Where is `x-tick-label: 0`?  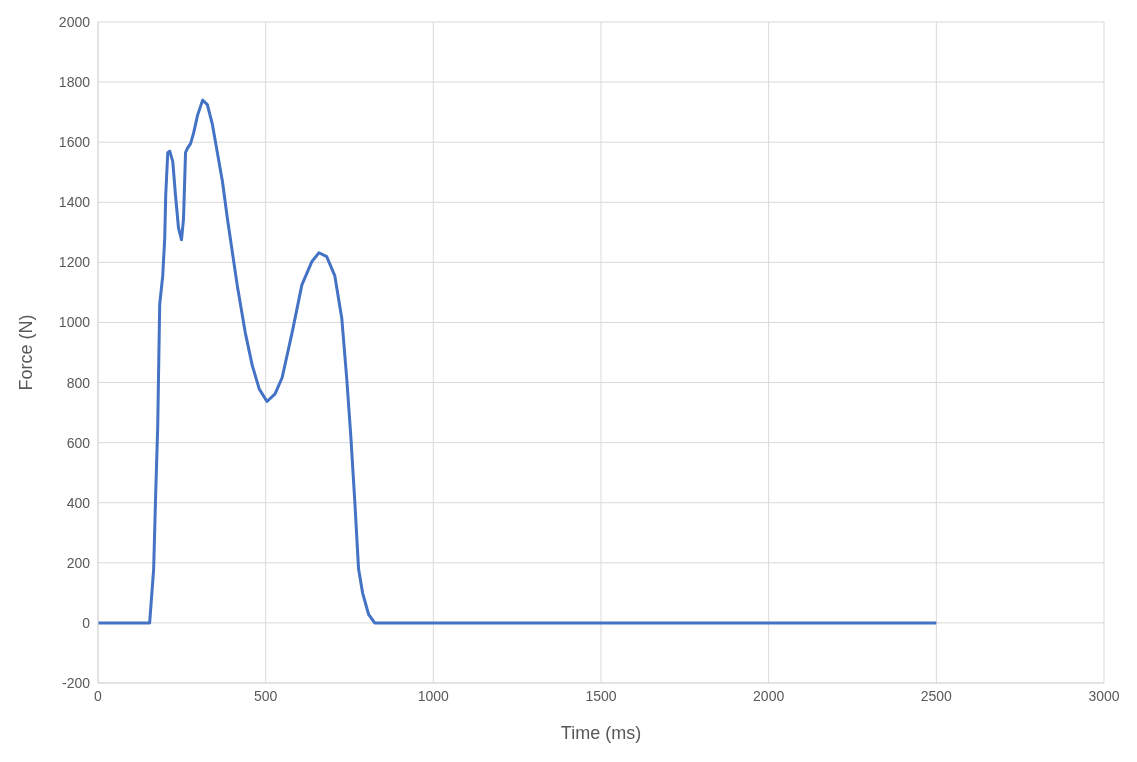 x-tick-label: 0 is located at coordinates (98, 695).